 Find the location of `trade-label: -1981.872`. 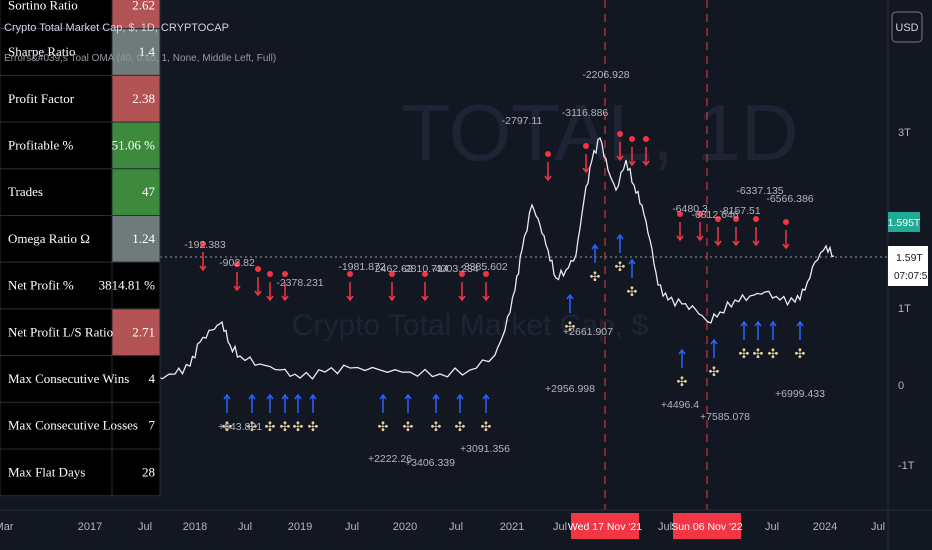

trade-label: -1981.872 is located at coordinates (361, 267).